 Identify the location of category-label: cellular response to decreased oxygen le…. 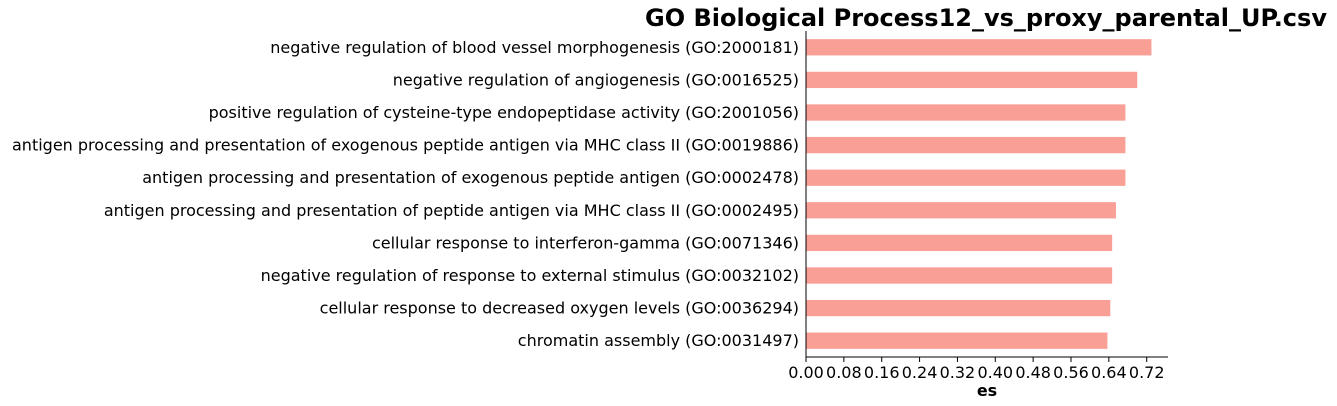
(559, 308).